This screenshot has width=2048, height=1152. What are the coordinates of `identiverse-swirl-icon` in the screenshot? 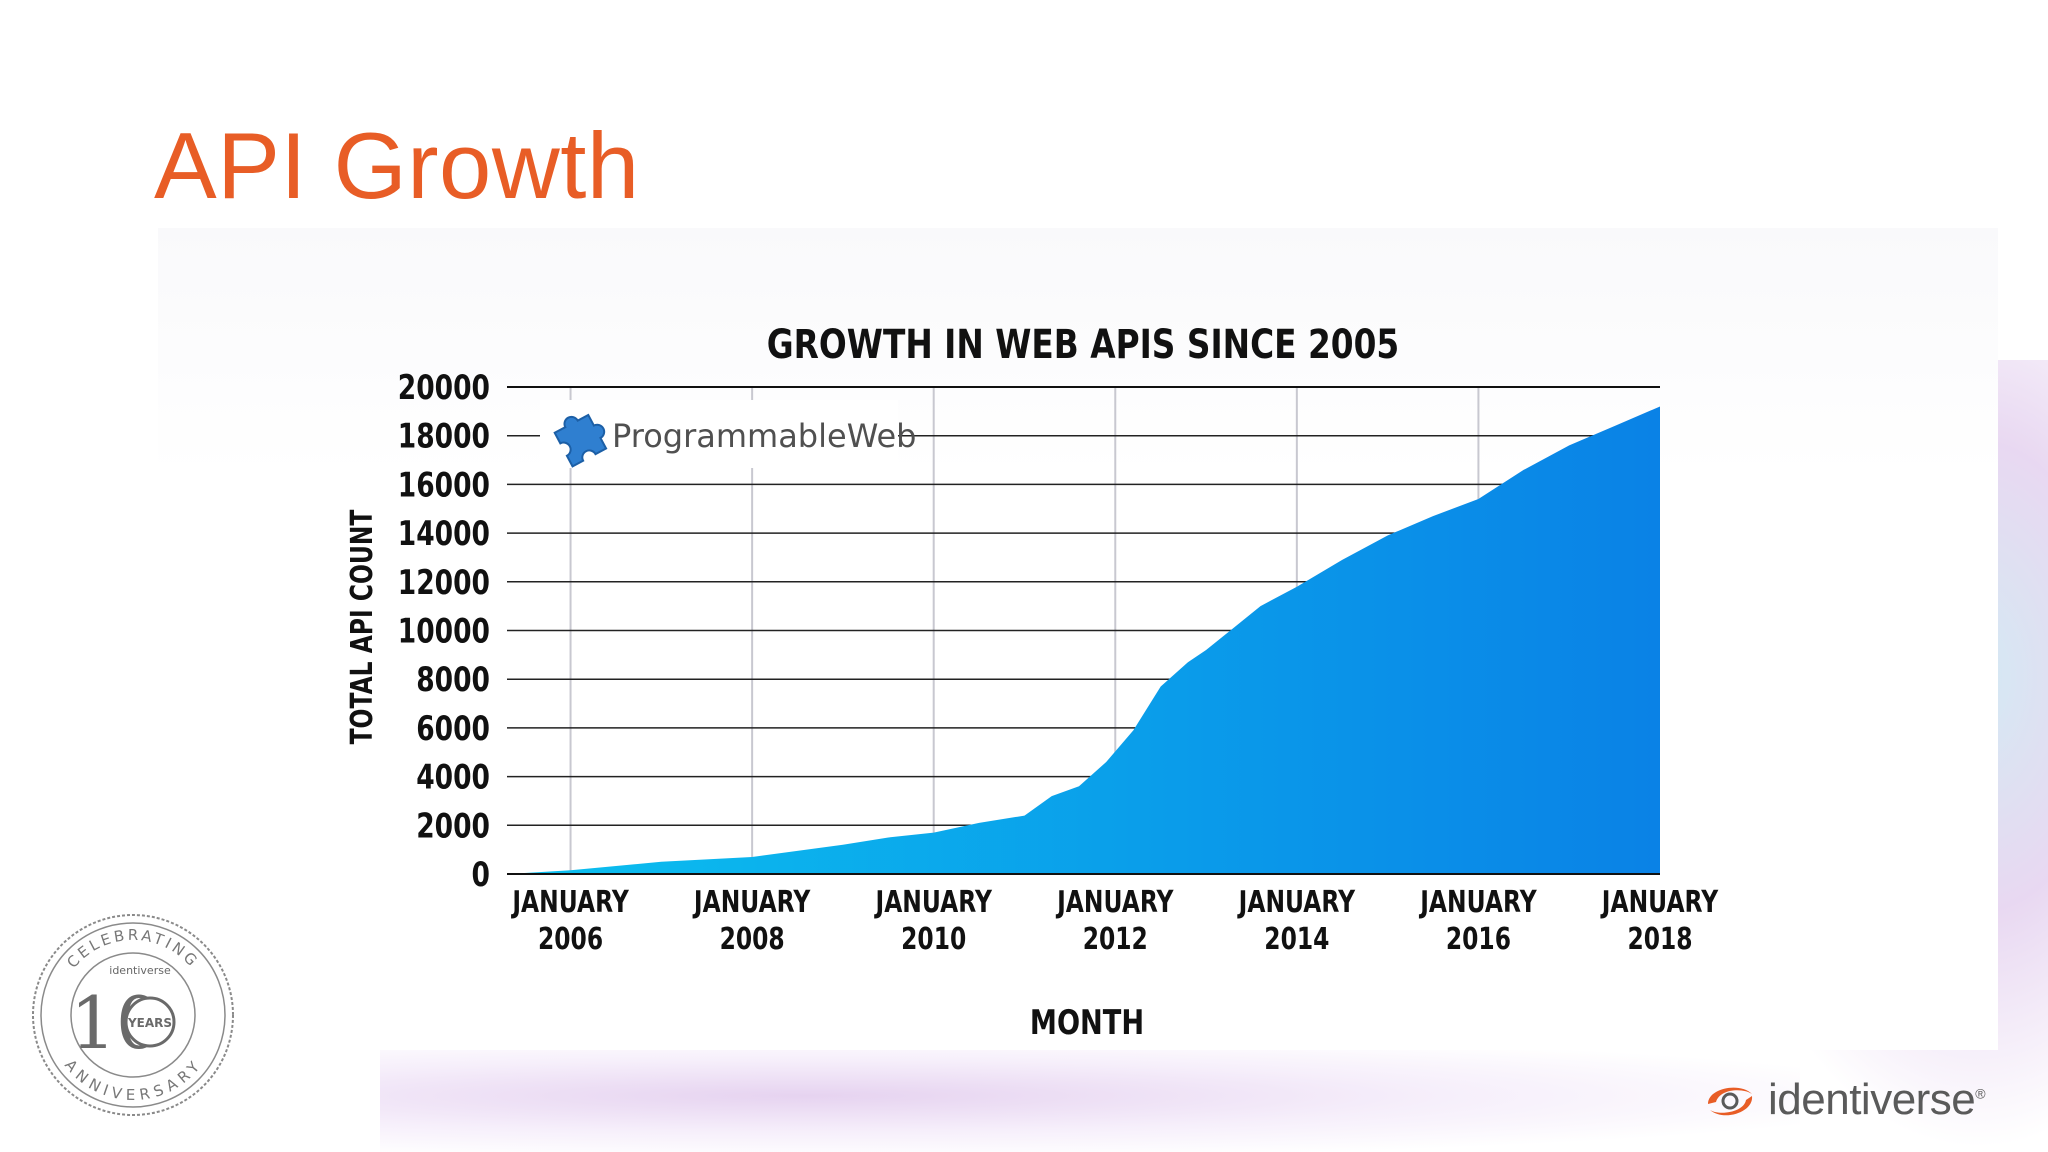 It's located at (1730, 1101).